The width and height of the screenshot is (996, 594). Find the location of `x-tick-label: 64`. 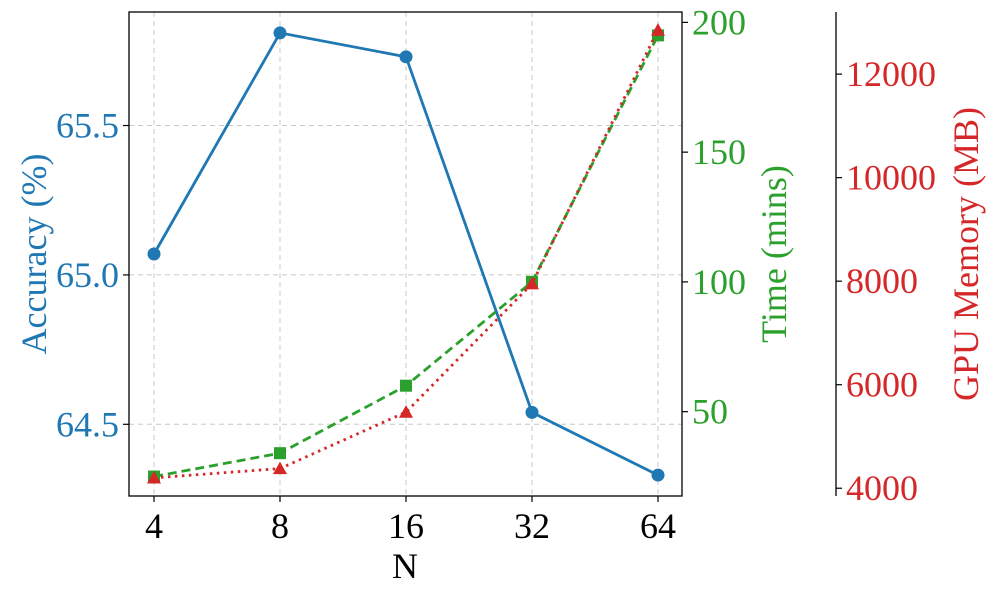

x-tick-label: 64 is located at coordinates (658, 526).